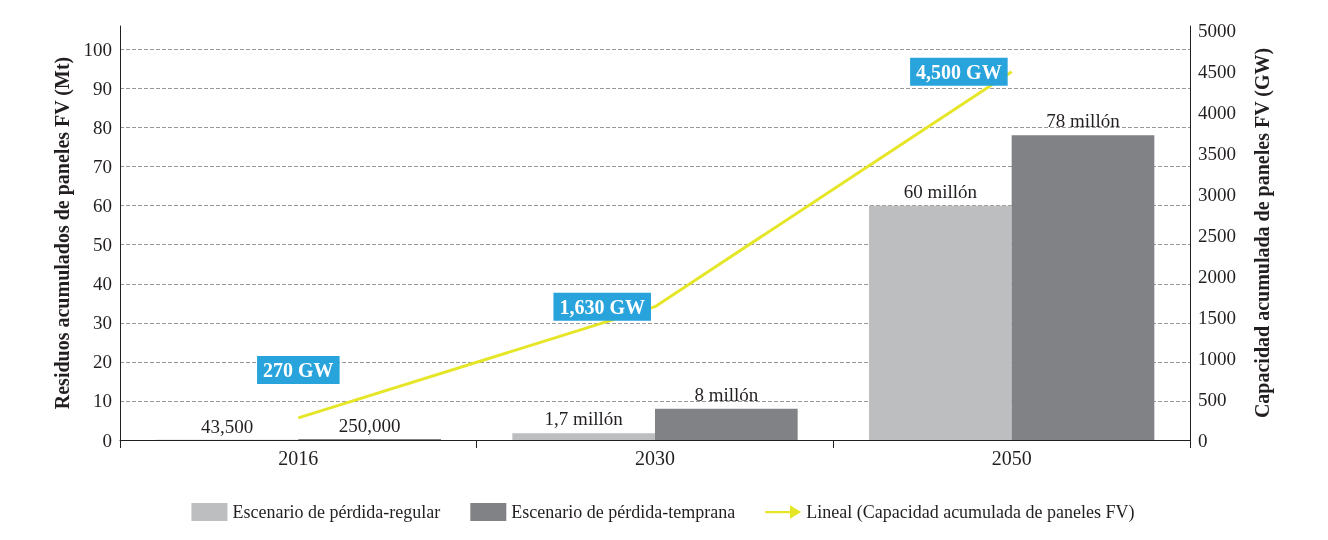 This screenshot has width=1328, height=540. What do you see at coordinates (940, 191) in the screenshot?
I see `data-label: 60 millón` at bounding box center [940, 191].